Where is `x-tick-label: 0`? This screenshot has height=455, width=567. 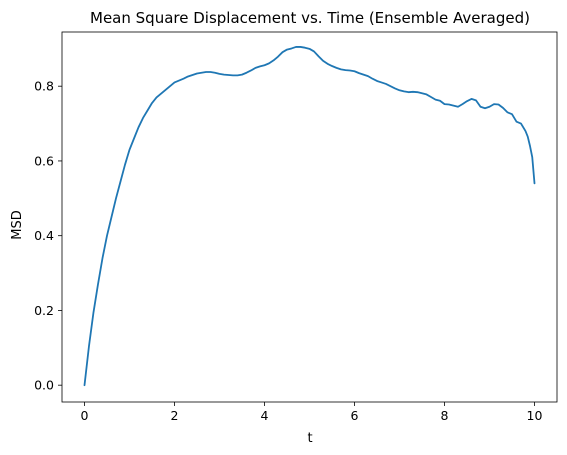
x-tick-label: 0 is located at coordinates (85, 415).